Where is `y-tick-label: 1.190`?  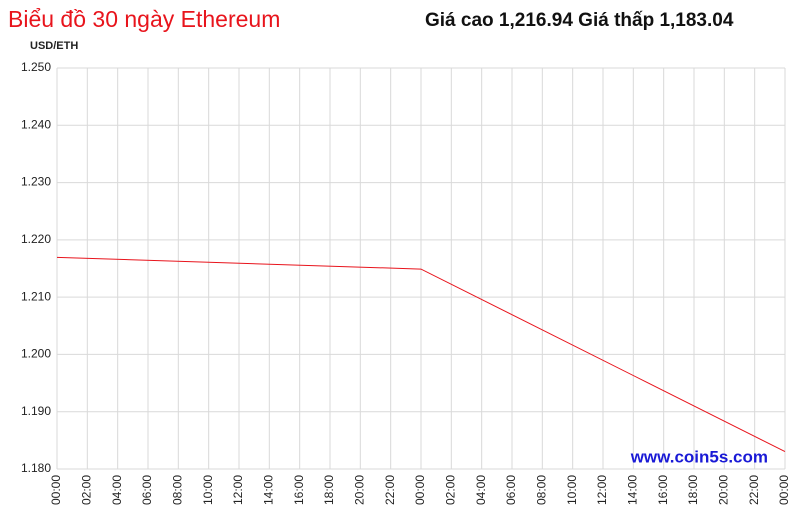 y-tick-label: 1.190 is located at coordinates (36, 411).